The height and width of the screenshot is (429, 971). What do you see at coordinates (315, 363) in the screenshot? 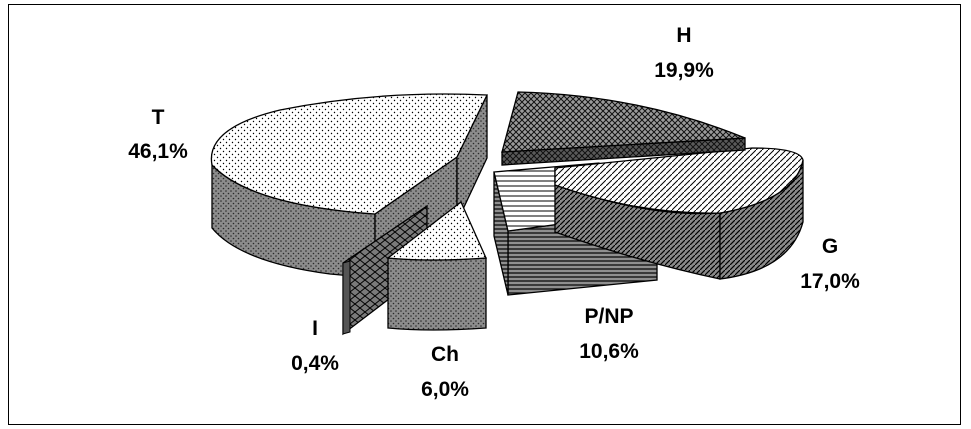
I see `label-i-pct: 0,4%` at bounding box center [315, 363].